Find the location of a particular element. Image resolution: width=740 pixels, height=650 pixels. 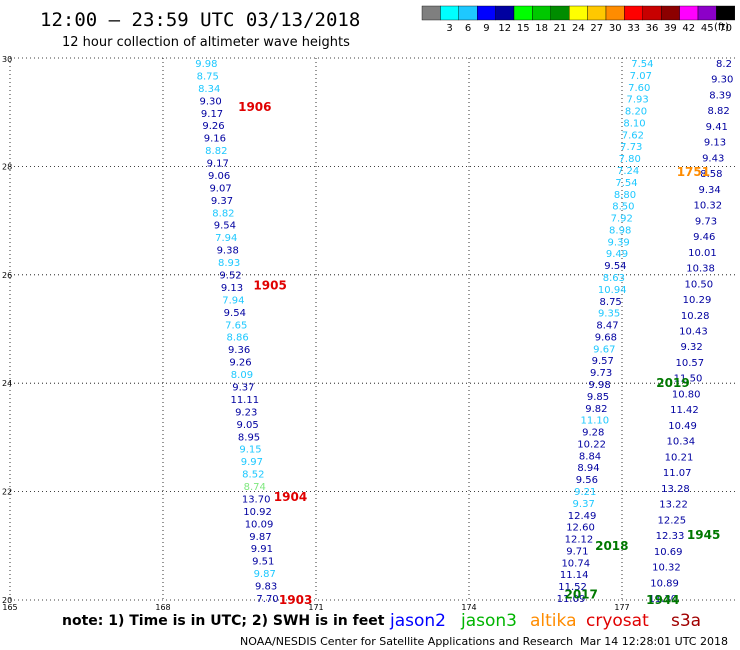

wave-height-label: 12.12 is located at coordinates (579, 540).